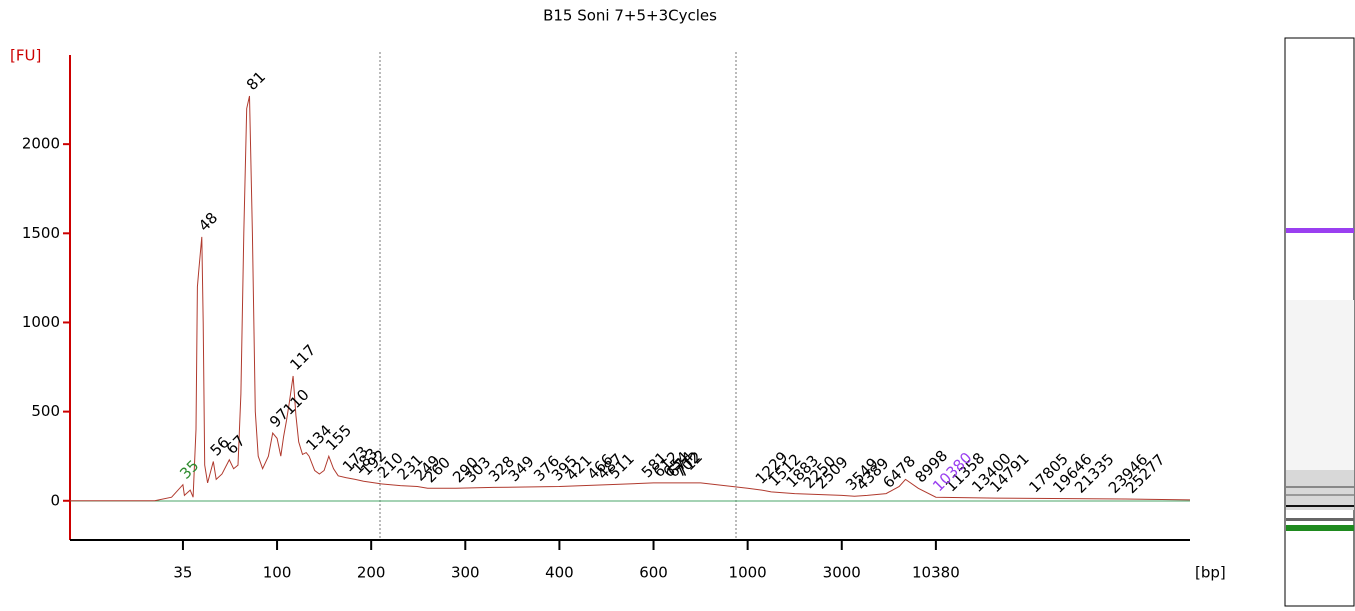  I want to click on peak-label: 48, so click(208, 222).